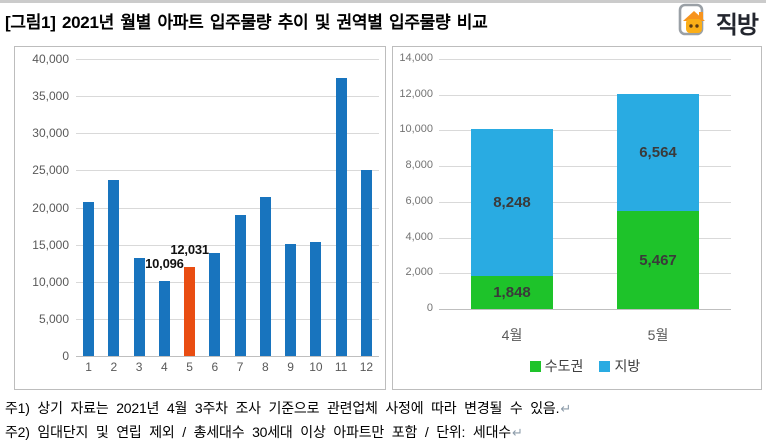 This screenshot has height=445, width=766. Describe the element at coordinates (189, 367) in the screenshot. I see `x-tick-label: 5` at that location.